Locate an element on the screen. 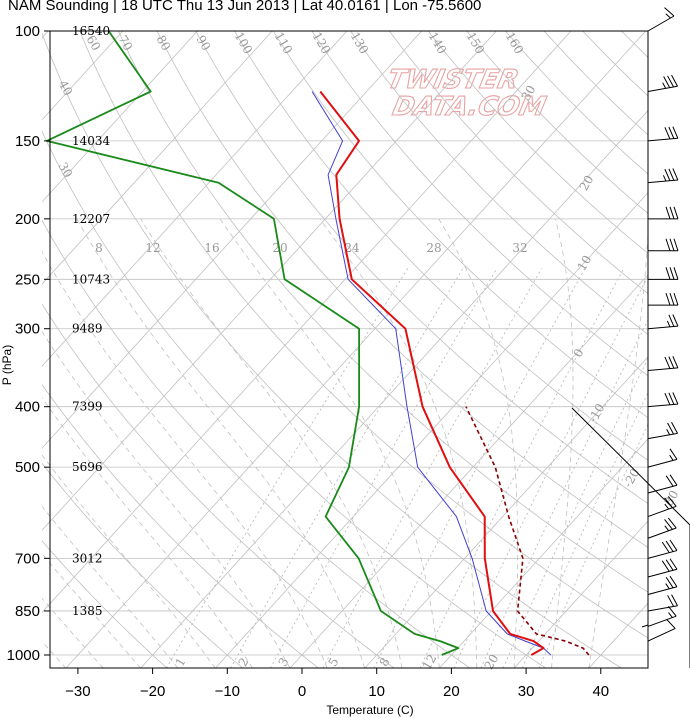  mixing-ratio-label: 28 is located at coordinates (433, 248).